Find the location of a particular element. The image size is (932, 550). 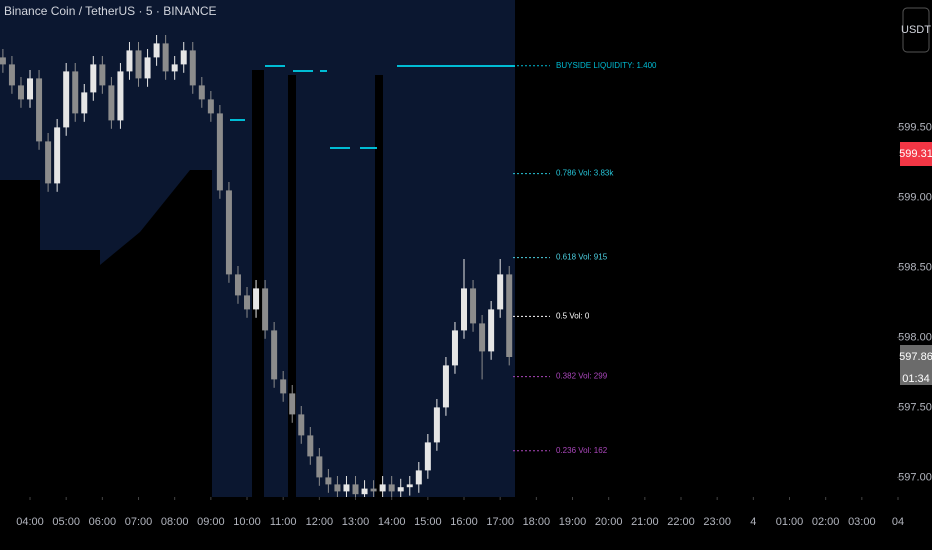

x-tick-label: 01:00 is located at coordinates (790, 522).